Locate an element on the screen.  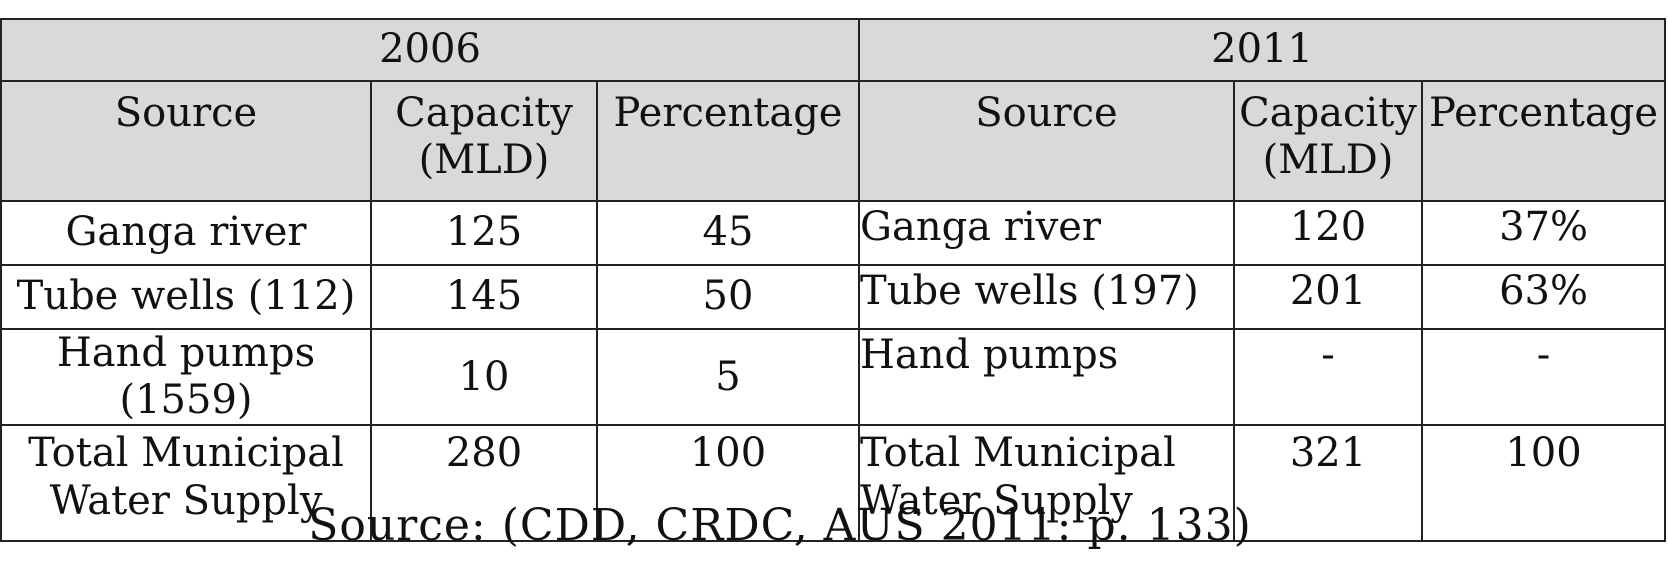
header-2006-capacity: Capacity (MLD) is located at coordinates (484, 141).